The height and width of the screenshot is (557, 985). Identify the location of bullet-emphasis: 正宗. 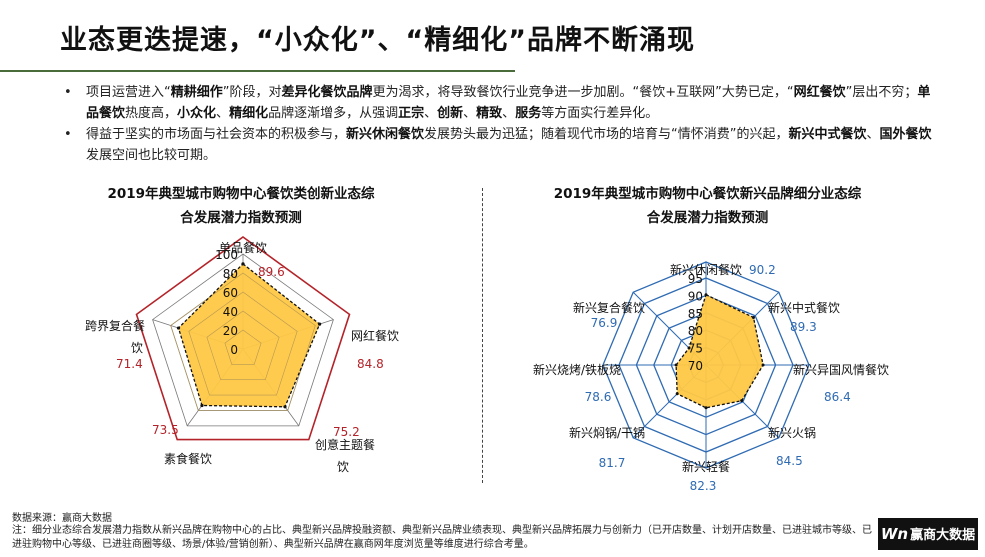
(411, 113).